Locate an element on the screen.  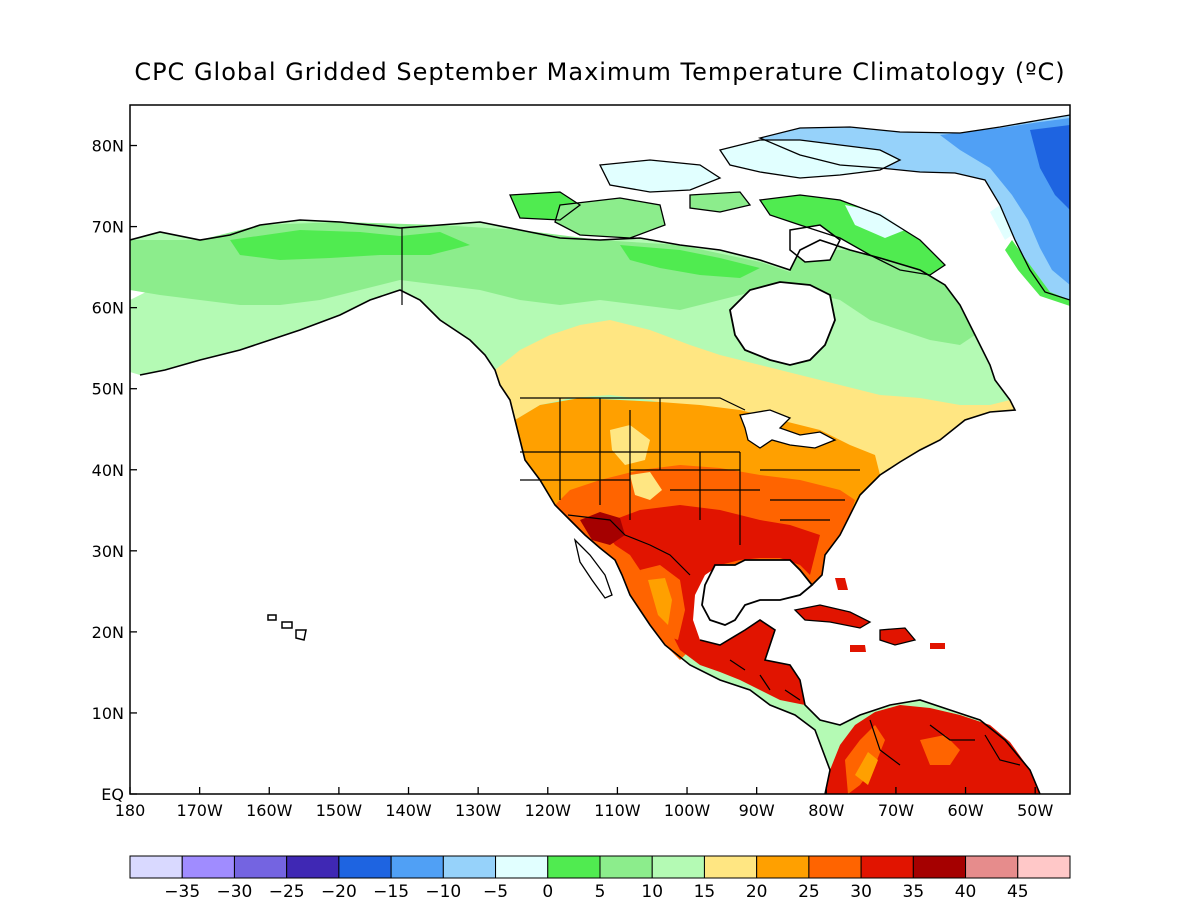
x-tick-label: 180 is located at coordinates (130, 810).